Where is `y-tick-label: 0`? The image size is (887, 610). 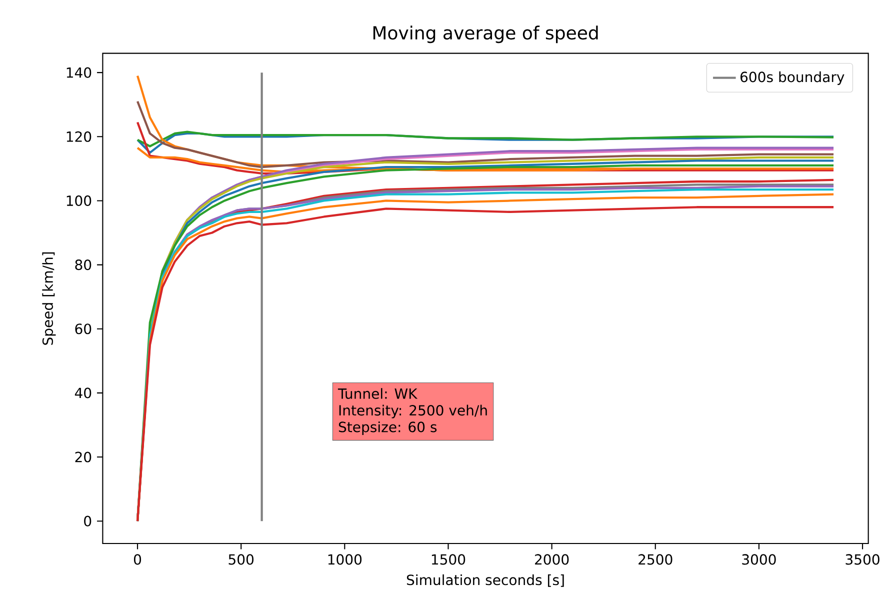 y-tick-label: 0 is located at coordinates (88, 521).